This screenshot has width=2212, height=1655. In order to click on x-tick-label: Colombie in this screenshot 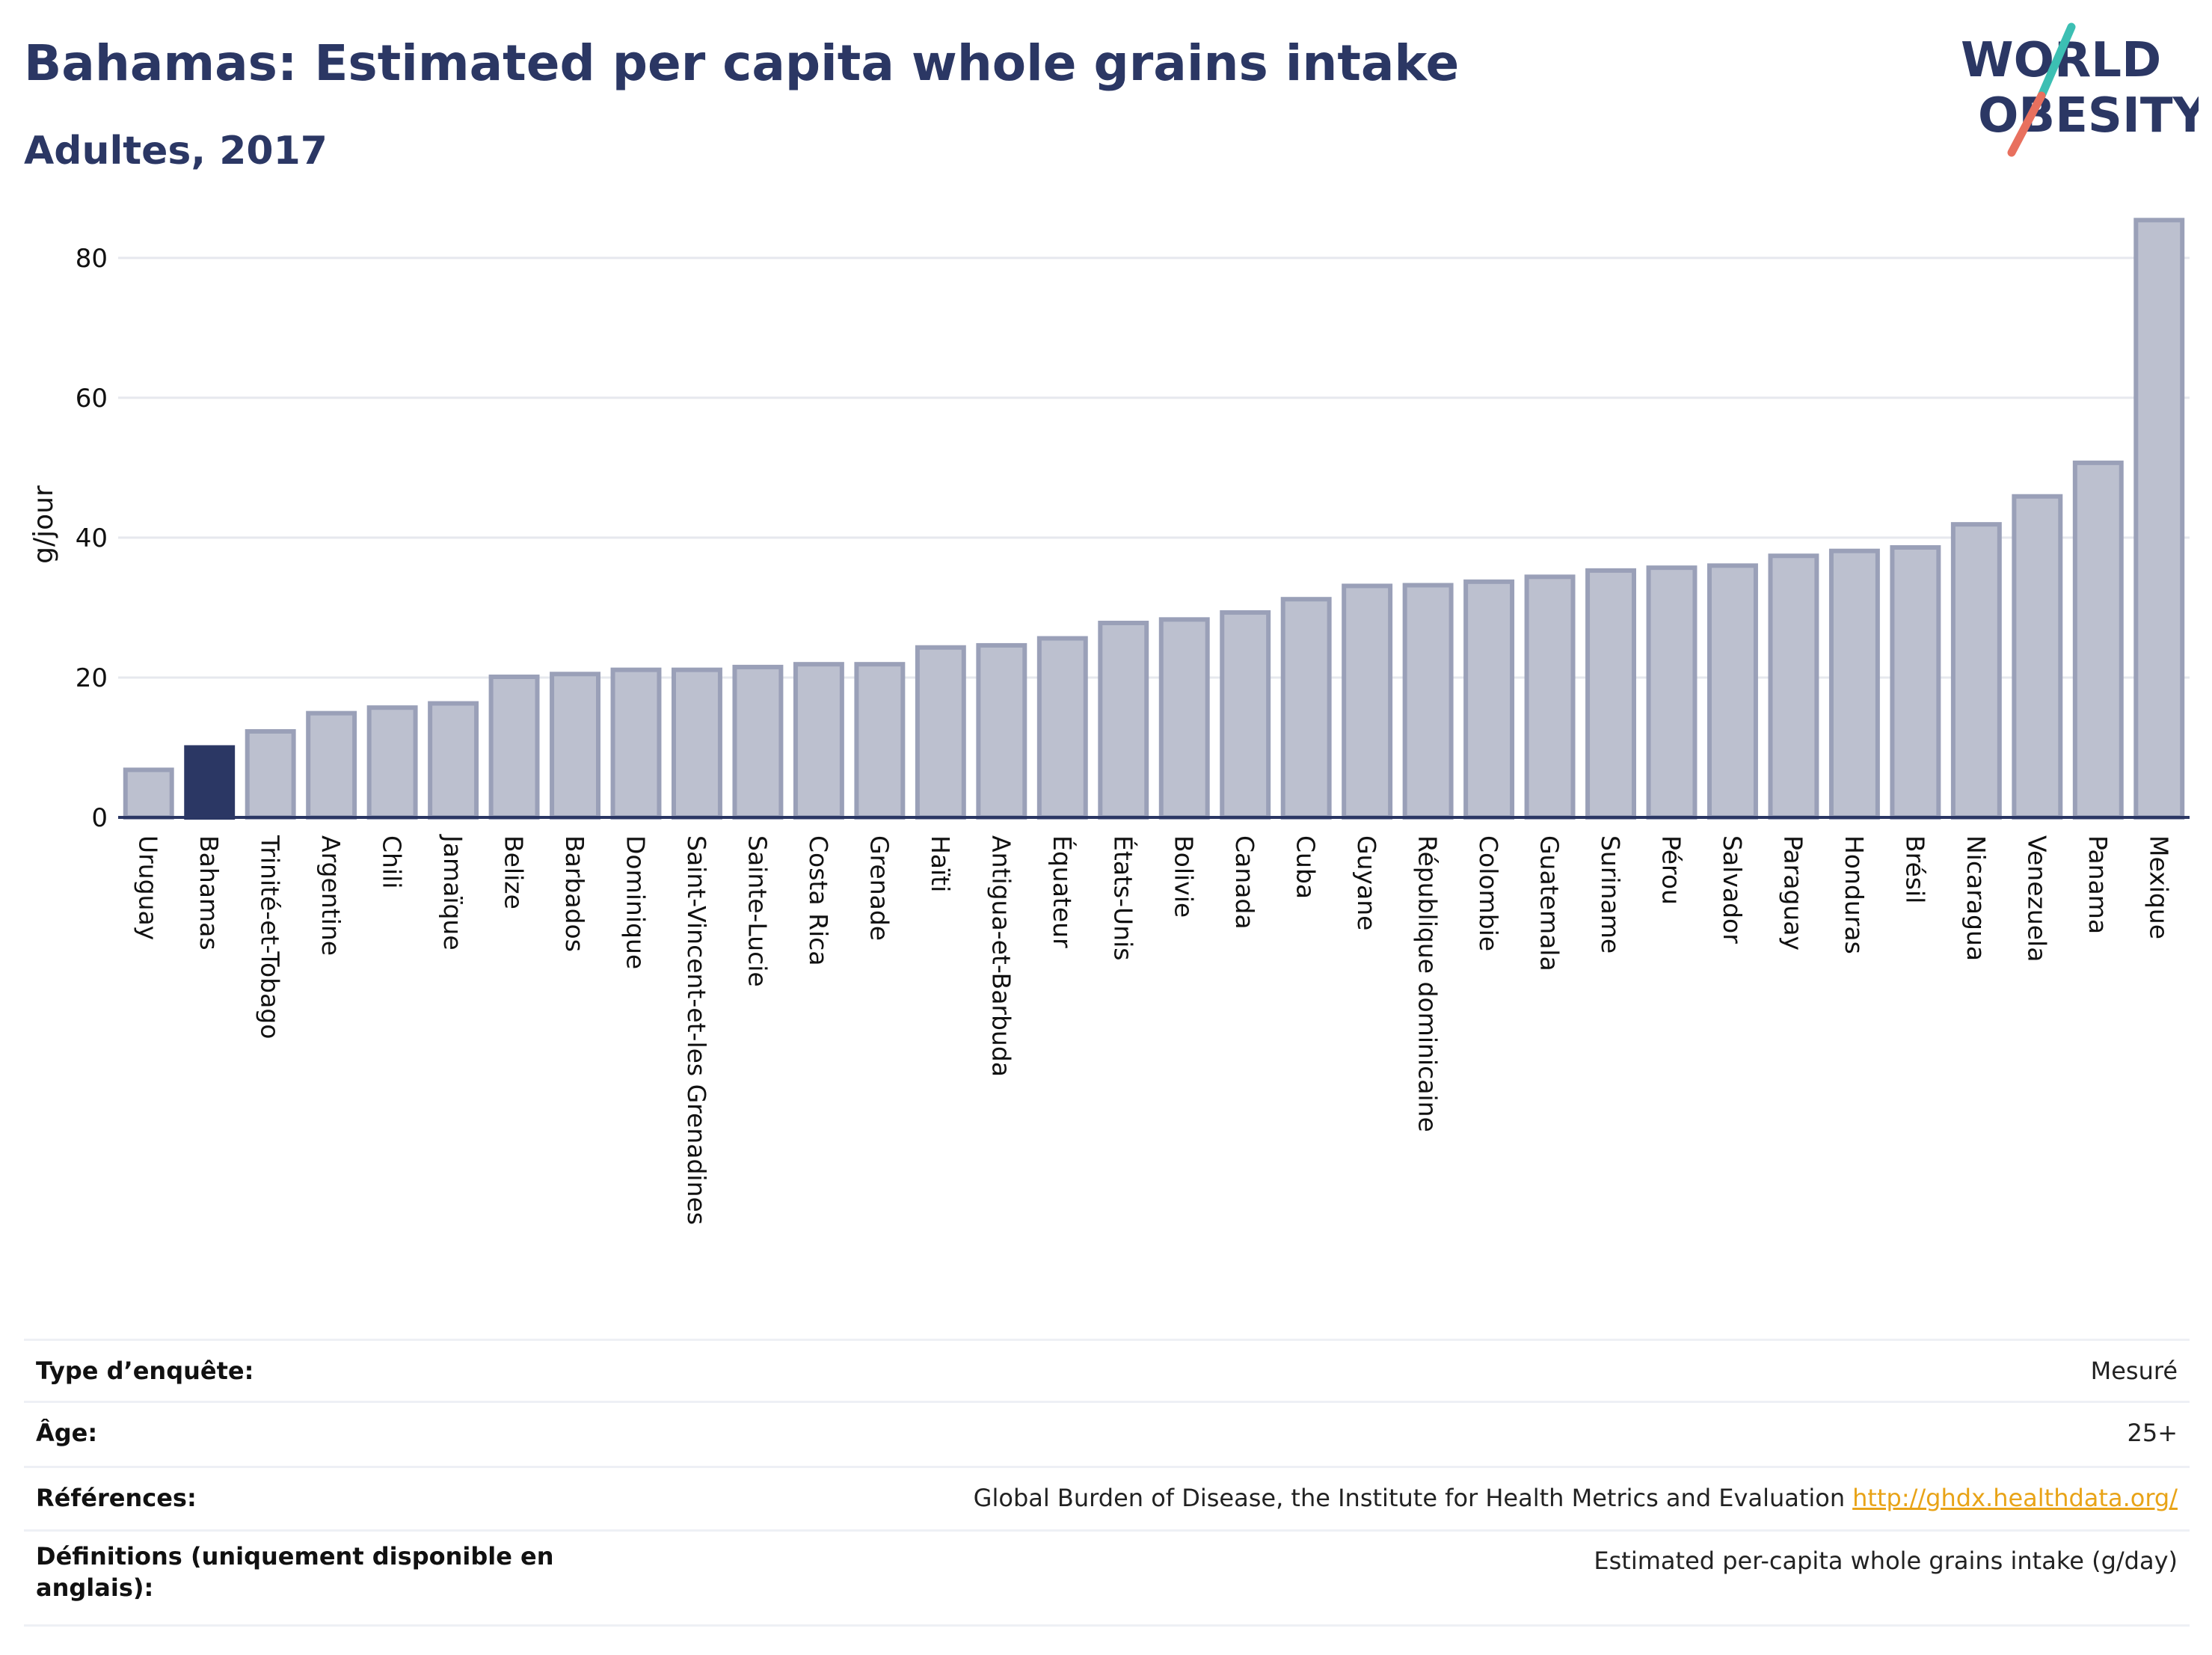, I will do `click(1488, 893)`.